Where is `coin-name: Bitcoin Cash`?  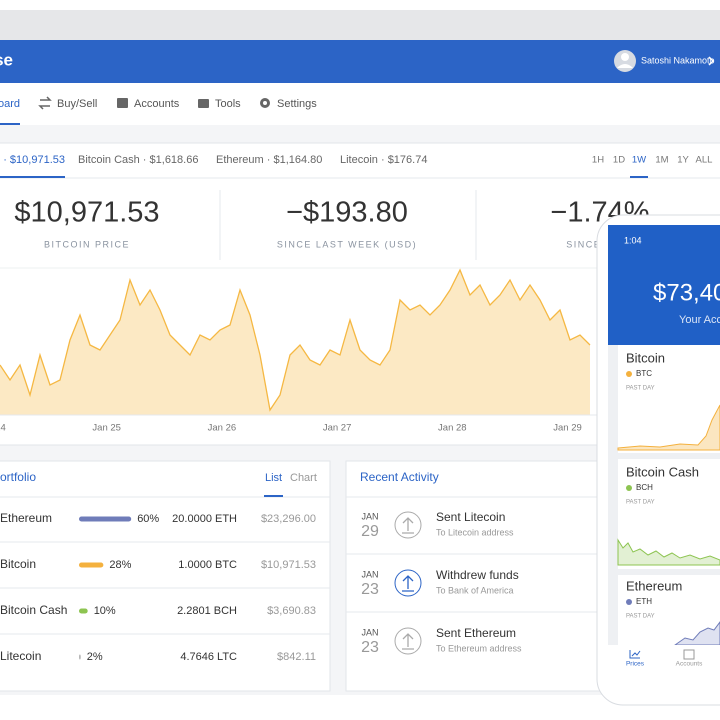 coin-name: Bitcoin Cash is located at coordinates (662, 471).